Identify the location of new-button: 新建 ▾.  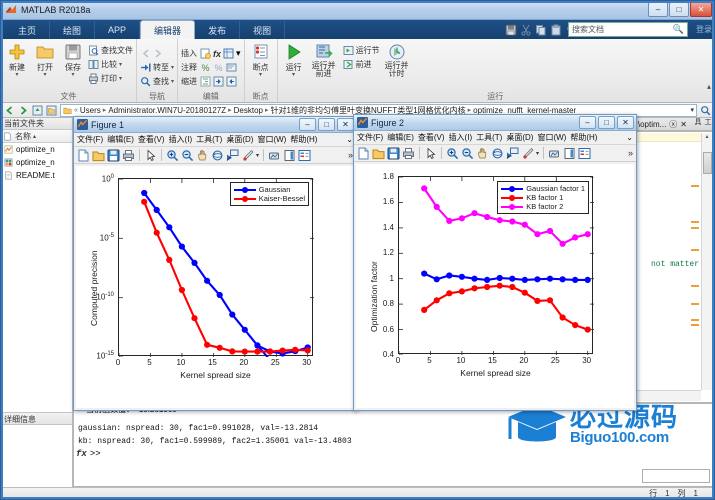
(17, 59).